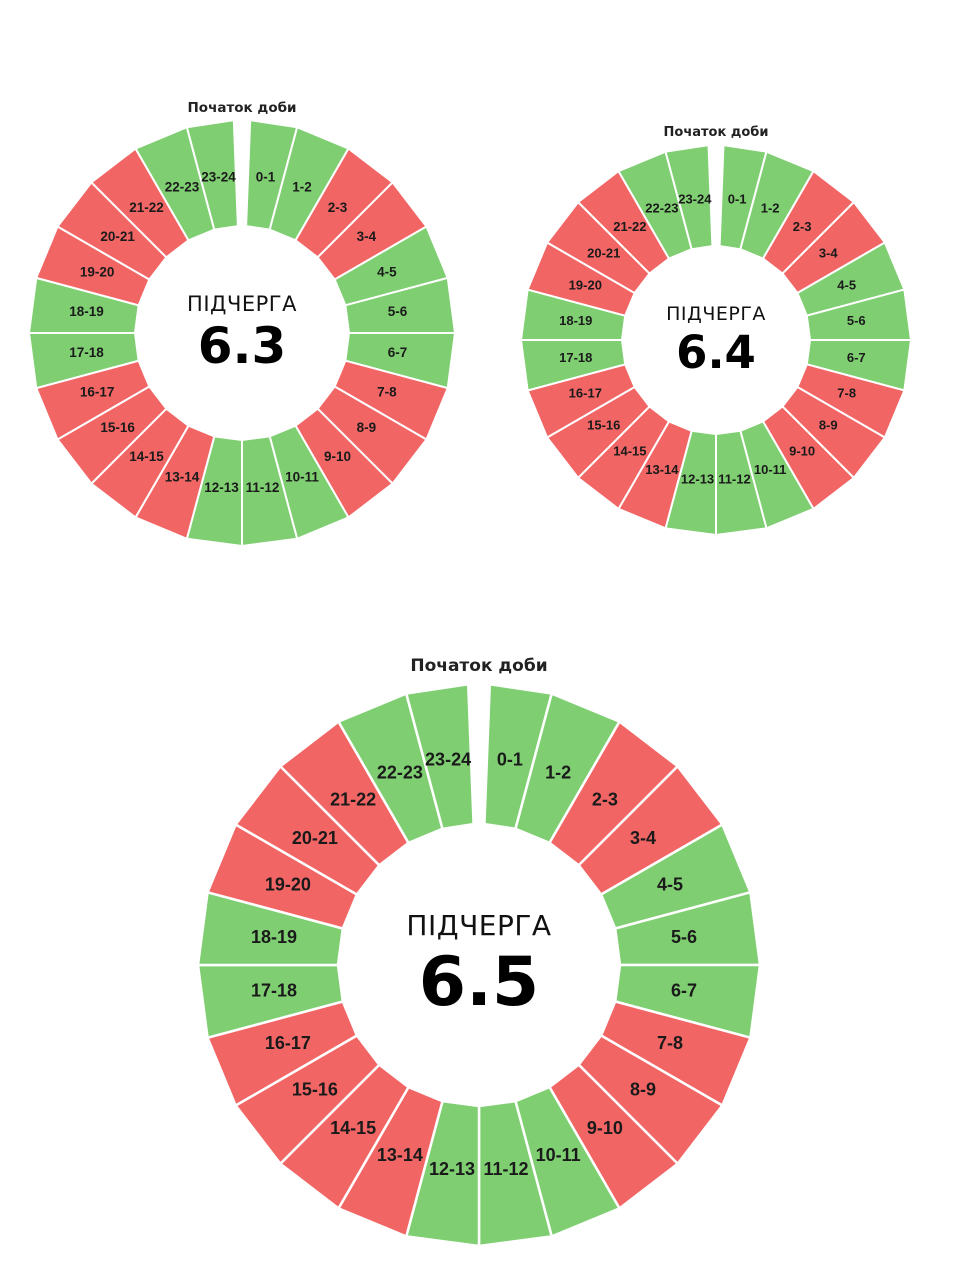 The image size is (960, 1280). Describe the element at coordinates (716, 352) in the screenshot. I see `queue-number: 6.4` at that location.